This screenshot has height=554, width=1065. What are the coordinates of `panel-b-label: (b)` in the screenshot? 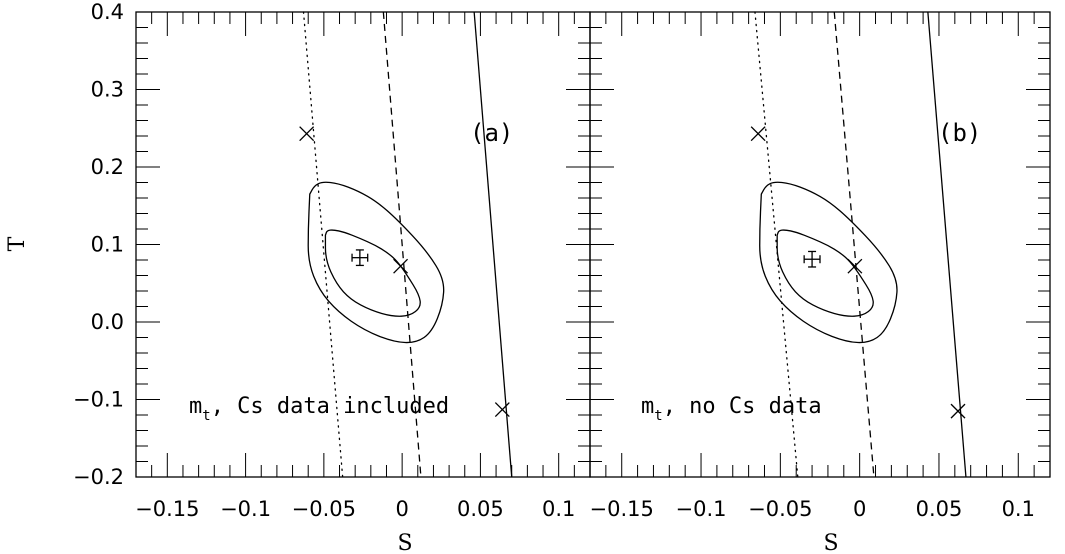 It's located at (959, 133).